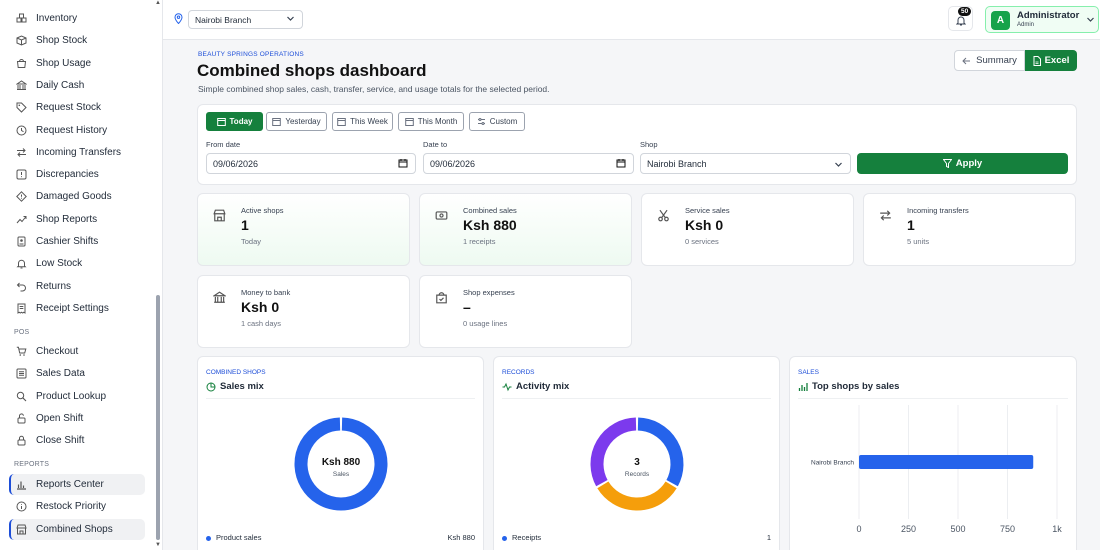  What do you see at coordinates (77, 219) in the screenshot?
I see `sidebar-item-shop-reports: Shop Reports` at bounding box center [77, 219].